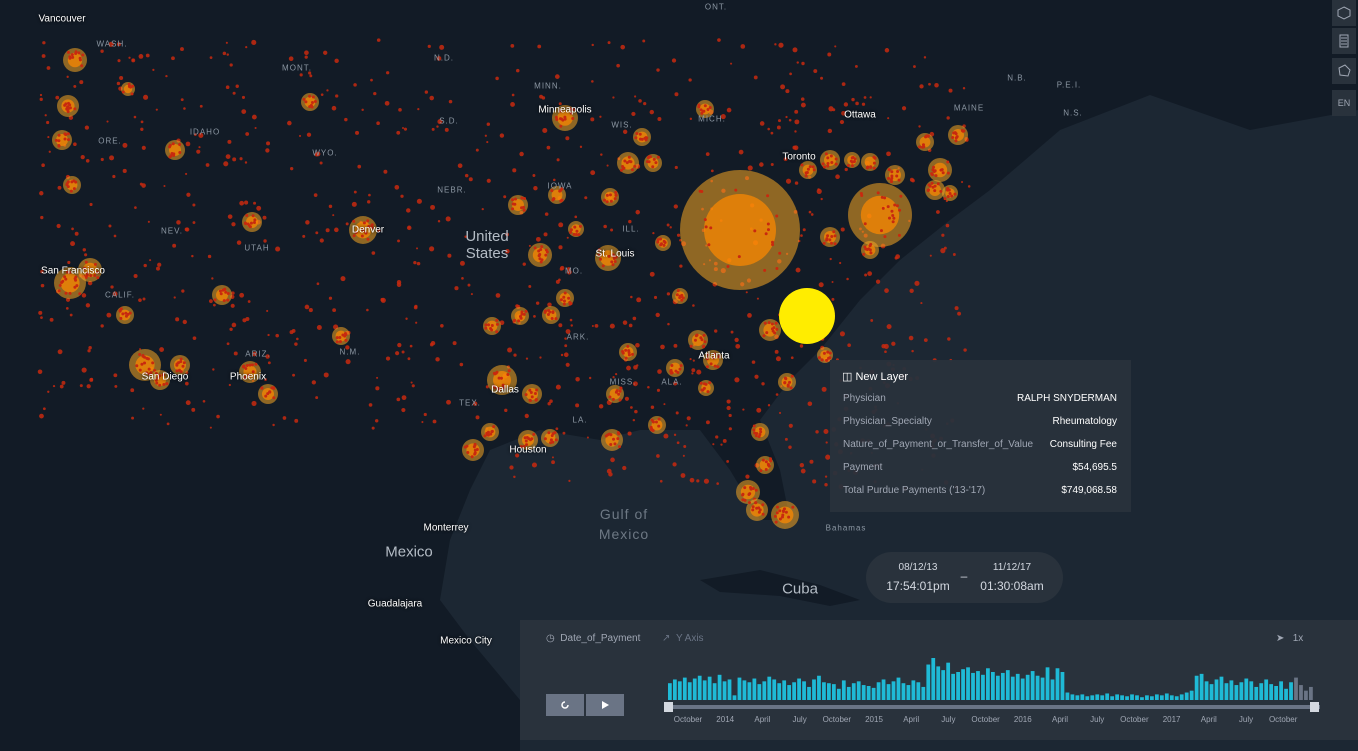 Image resolution: width=1358 pixels, height=751 pixels. Describe the element at coordinates (807, 316) in the screenshot. I see `selected-point` at that location.